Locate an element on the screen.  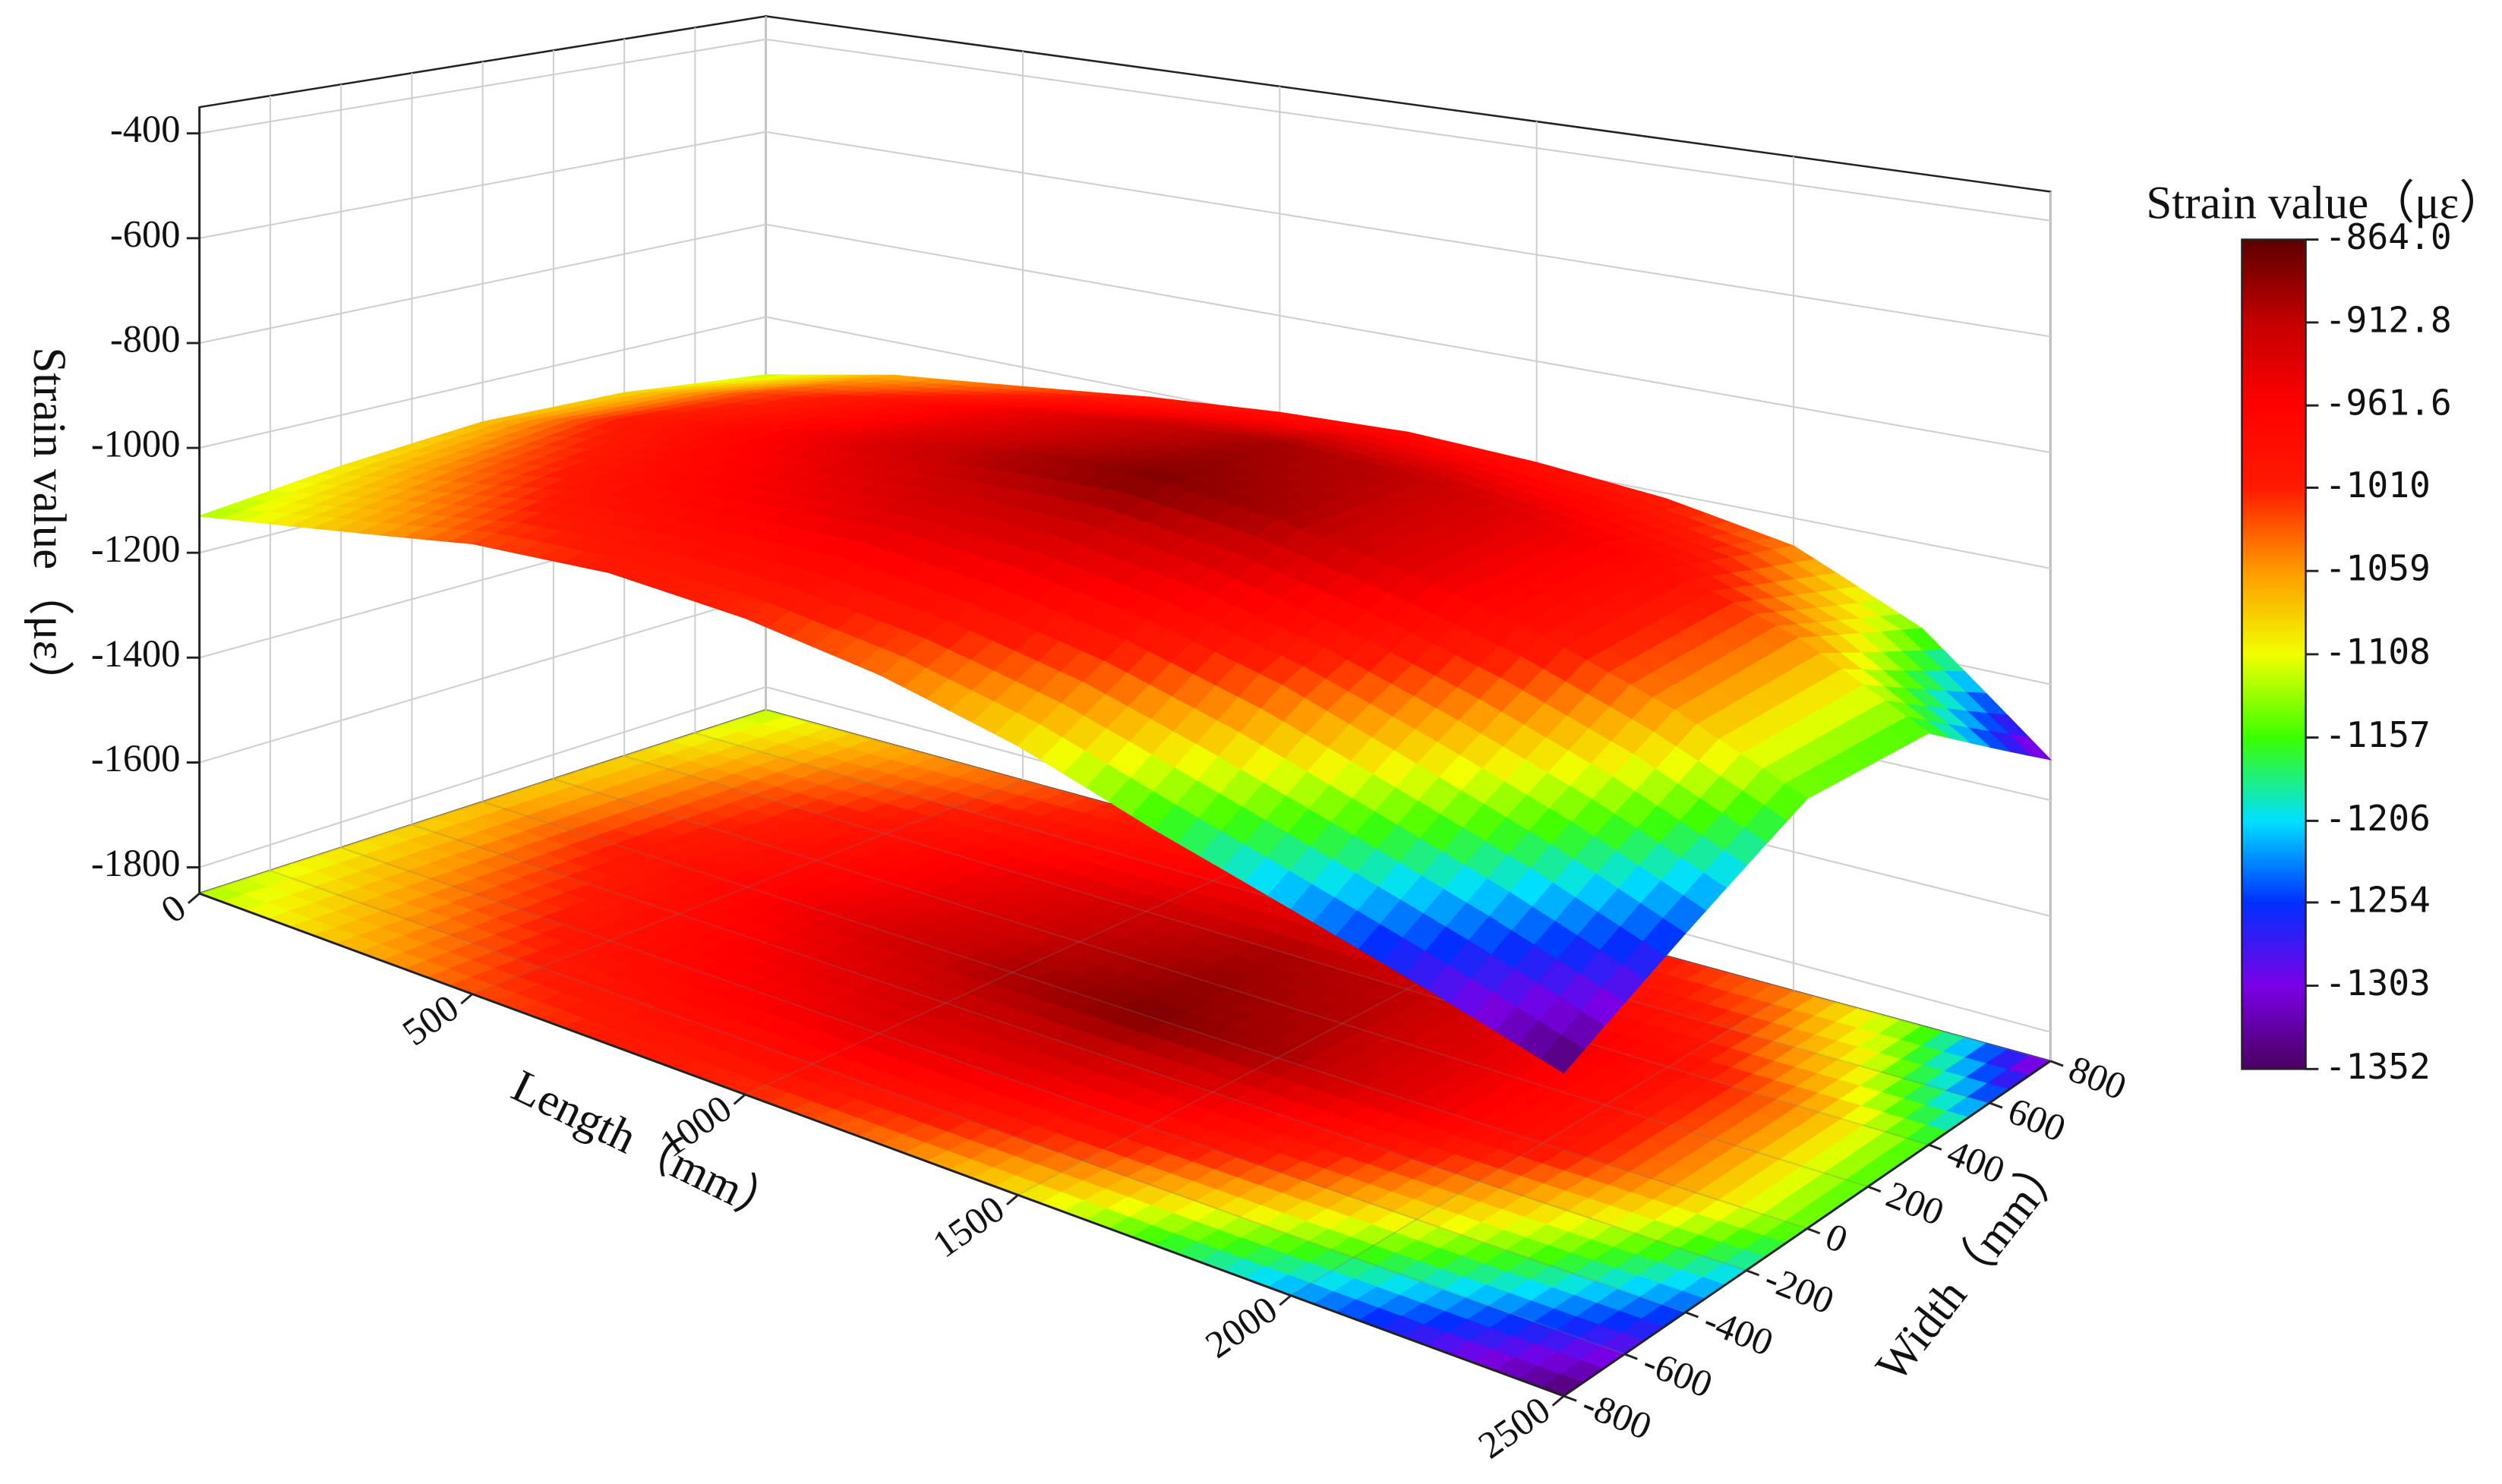
colorbar-tick-label: -1010 is located at coordinates (2378, 485).